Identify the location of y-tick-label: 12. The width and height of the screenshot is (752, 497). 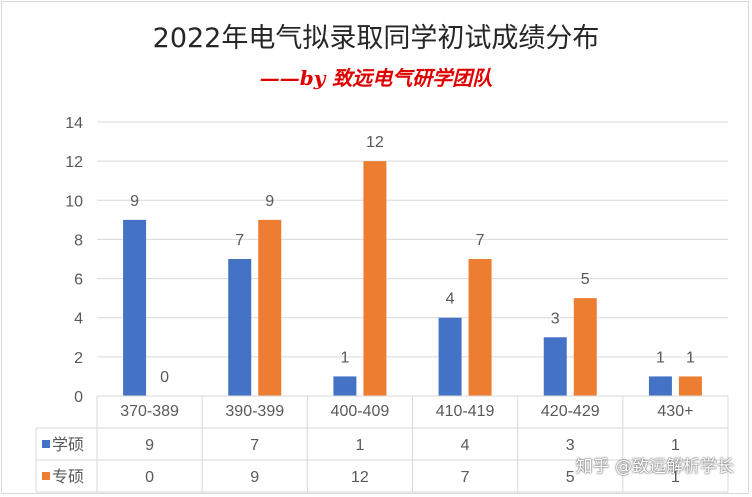
(74, 162).